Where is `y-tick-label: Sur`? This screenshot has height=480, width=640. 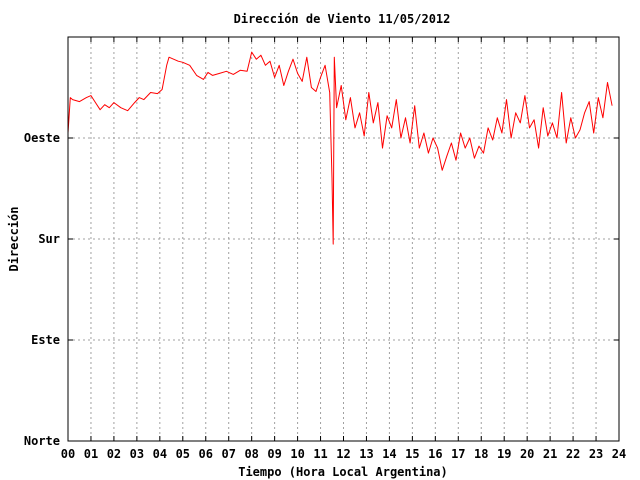
y-tick-label: Sur is located at coordinates (49, 239).